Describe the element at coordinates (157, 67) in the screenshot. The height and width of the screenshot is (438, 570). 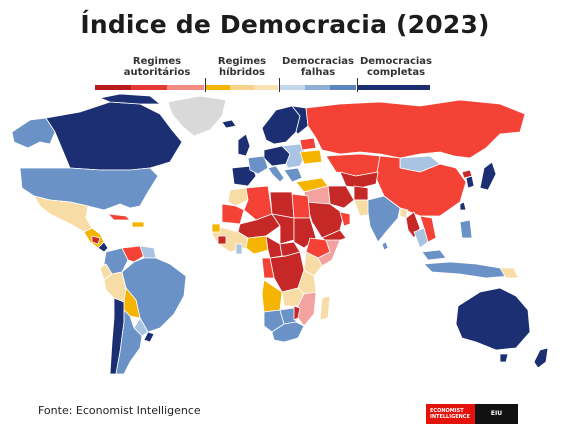
I see `legend-authoritarian-label: Regimes autoritários` at that location.